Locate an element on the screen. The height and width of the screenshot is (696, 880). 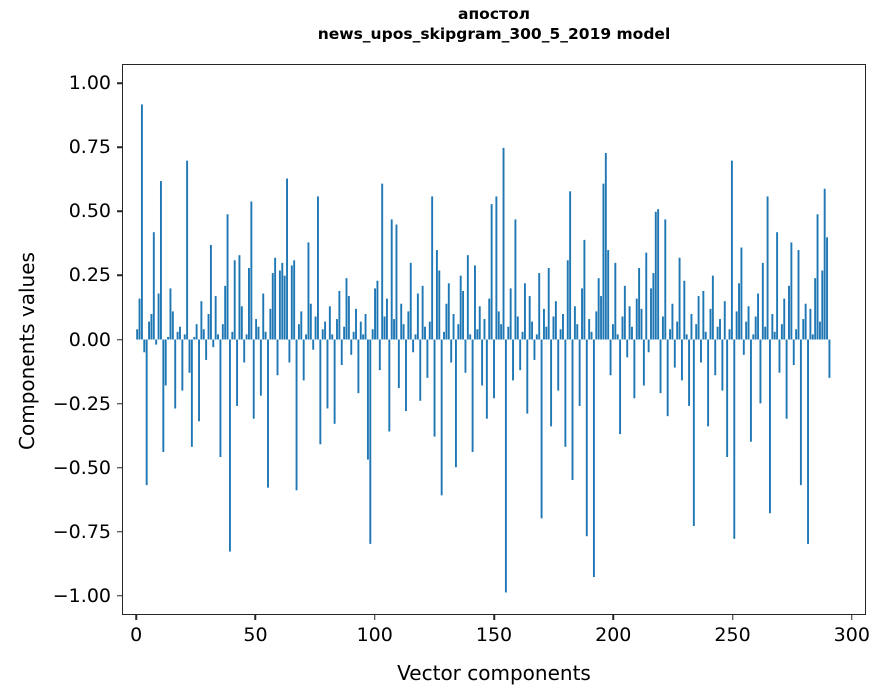
x-tick-label: 200 is located at coordinates (613, 635).